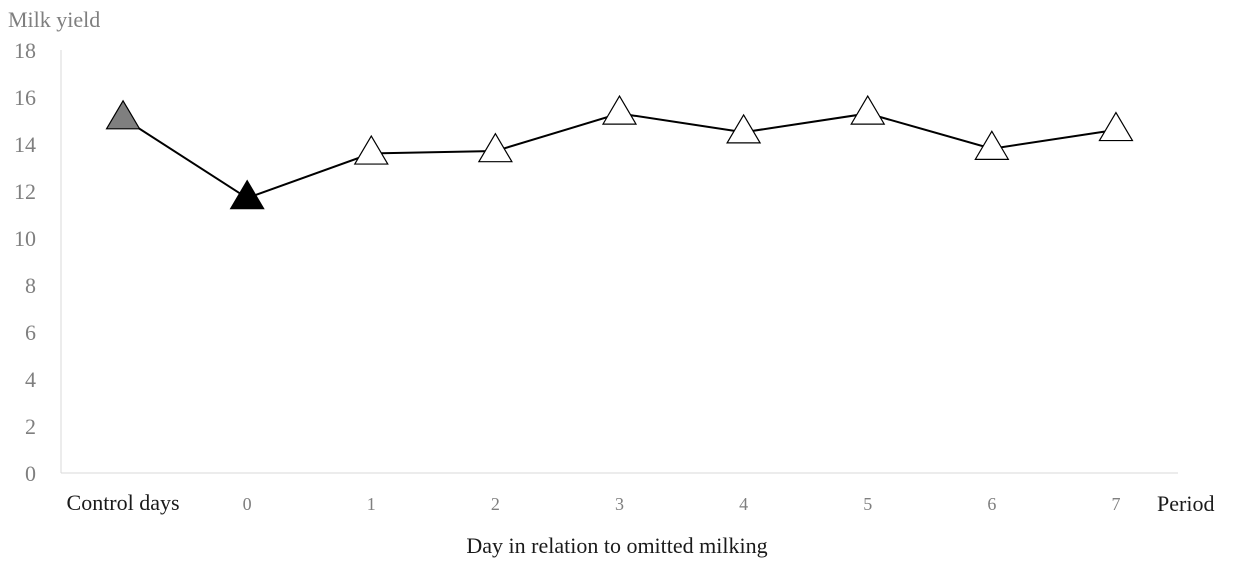 The height and width of the screenshot is (563, 1234). What do you see at coordinates (619, 504) in the screenshot?
I see `x-tick-label: 3` at bounding box center [619, 504].